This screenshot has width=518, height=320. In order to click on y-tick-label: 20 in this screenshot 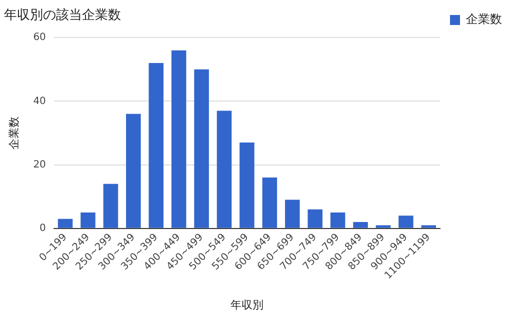, I will do `click(39, 164)`.